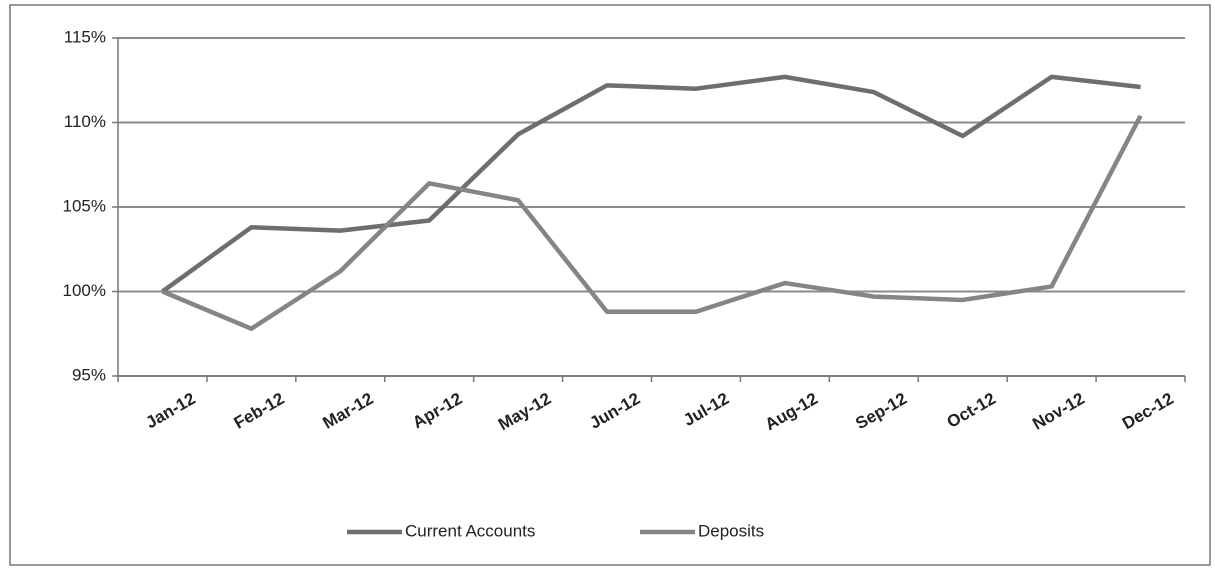  What do you see at coordinates (85, 36) in the screenshot?
I see `y-tick-label: 115%` at bounding box center [85, 36].